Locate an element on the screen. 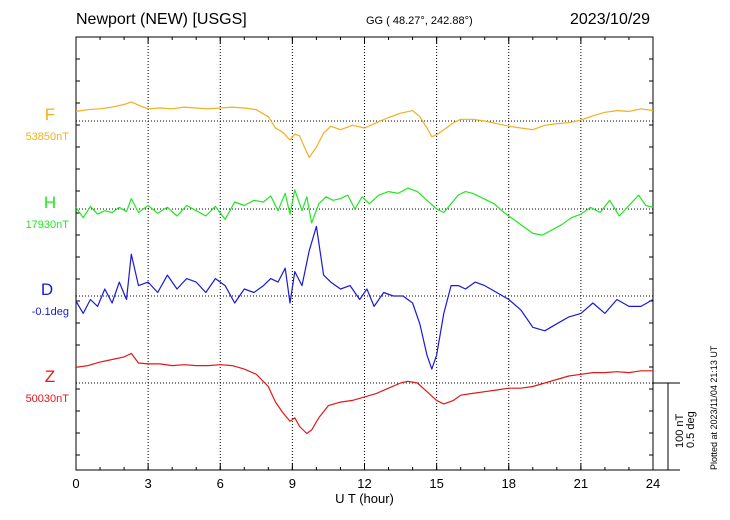 This screenshot has width=730, height=520. baseline-label-z: 50030nT is located at coordinates (48, 399).